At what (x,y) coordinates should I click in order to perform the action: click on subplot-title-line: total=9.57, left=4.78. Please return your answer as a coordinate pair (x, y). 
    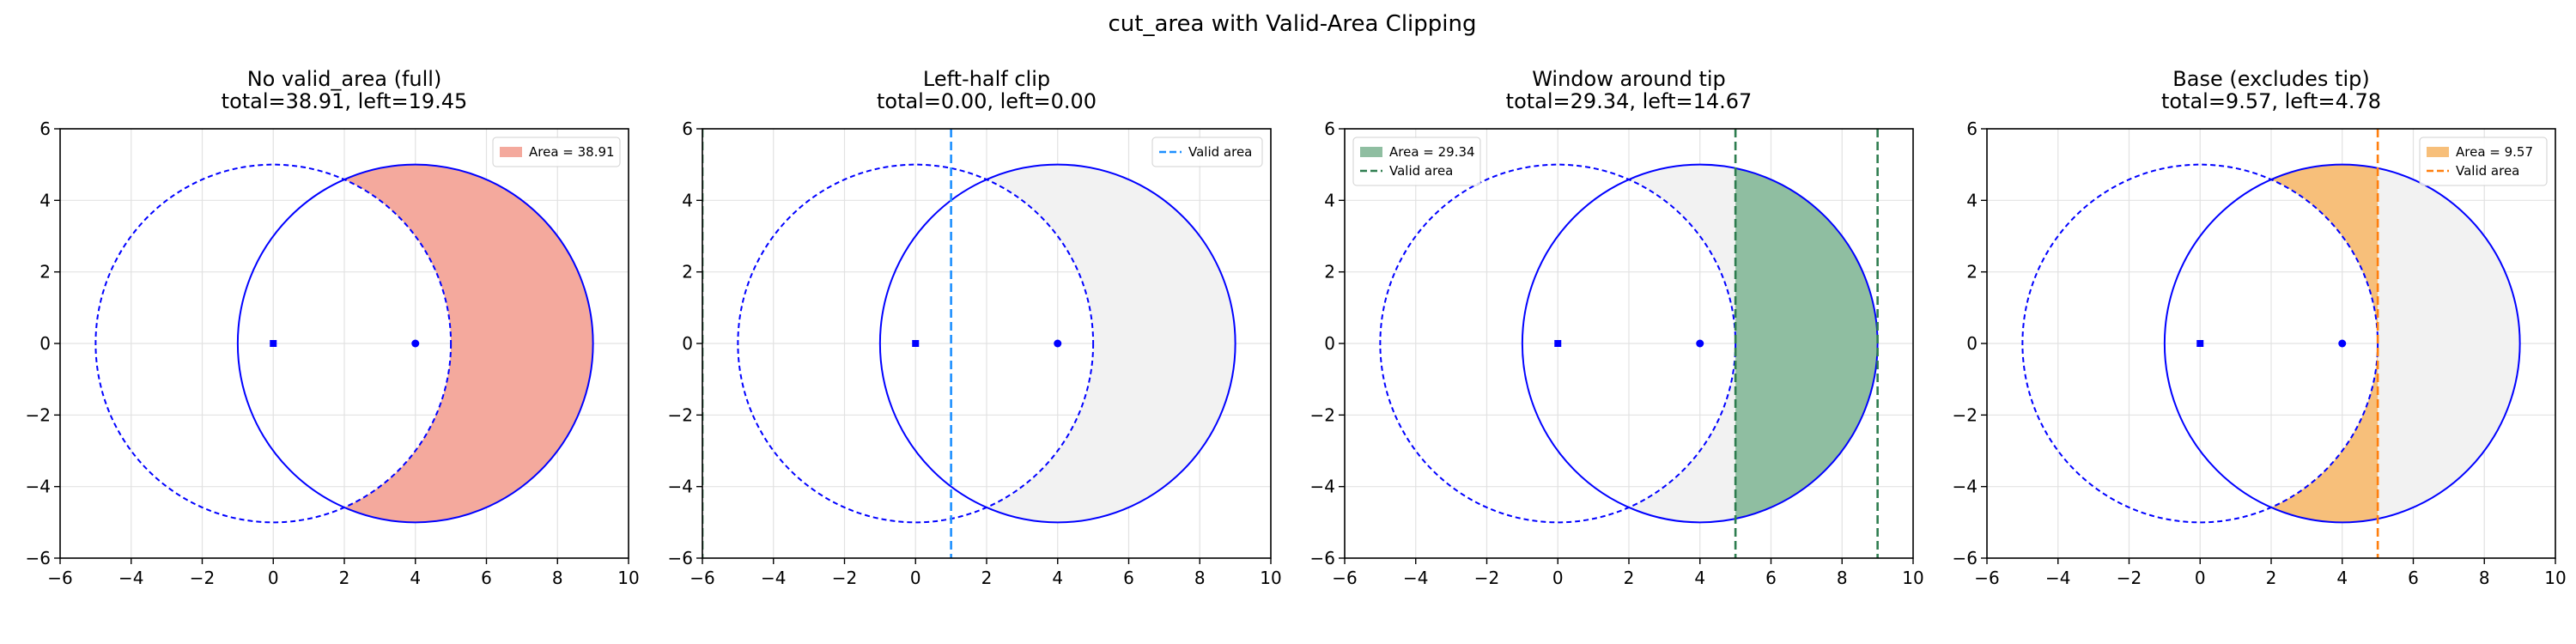
    Looking at the image, I should click on (2271, 101).